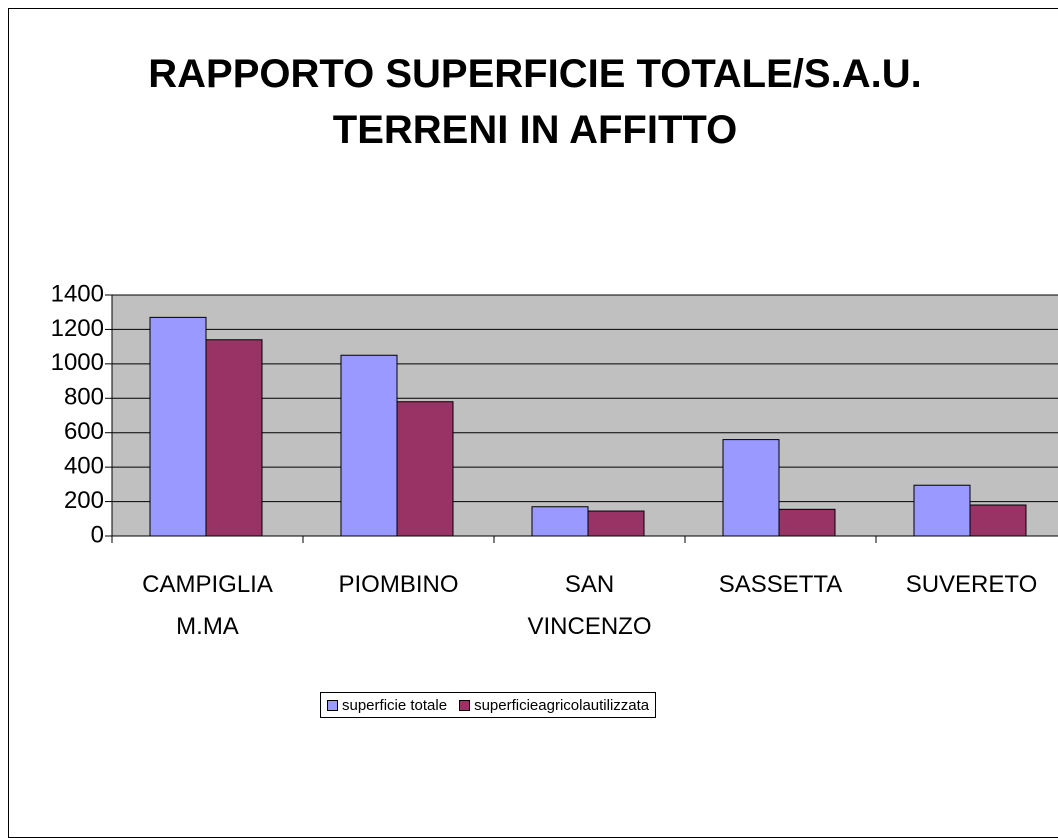  What do you see at coordinates (84, 431) in the screenshot?
I see `y-tick-label: 600` at bounding box center [84, 431].